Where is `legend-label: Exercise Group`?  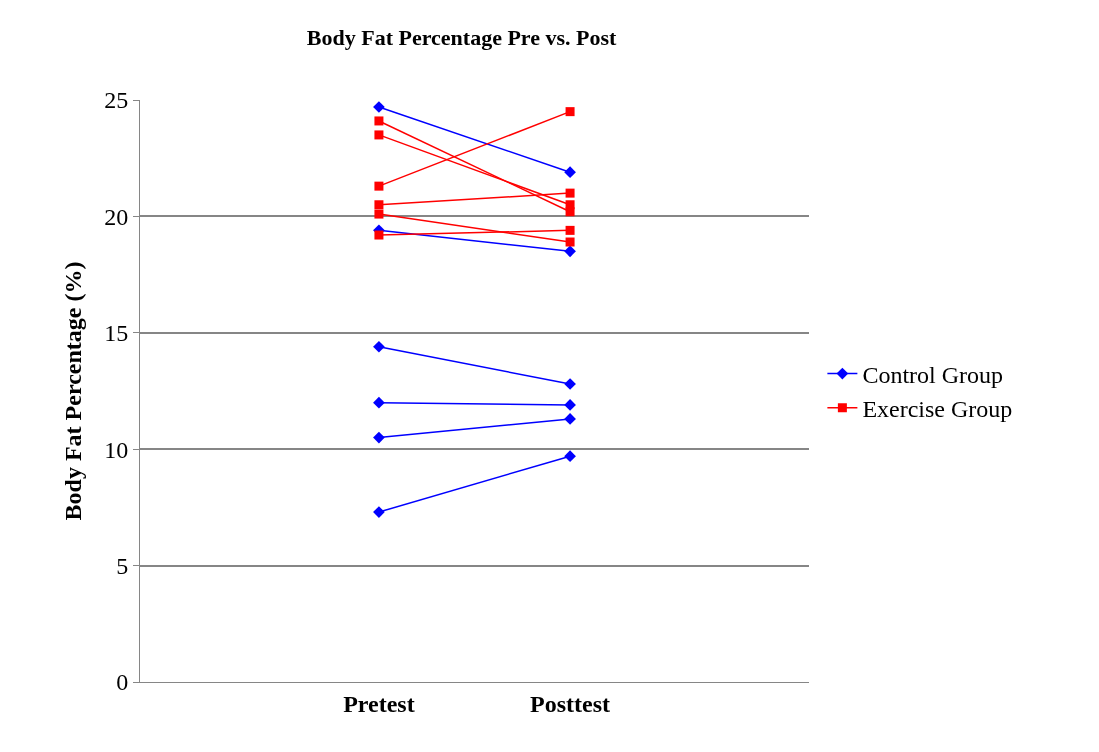
legend-label: Exercise Group is located at coordinates (937, 409).